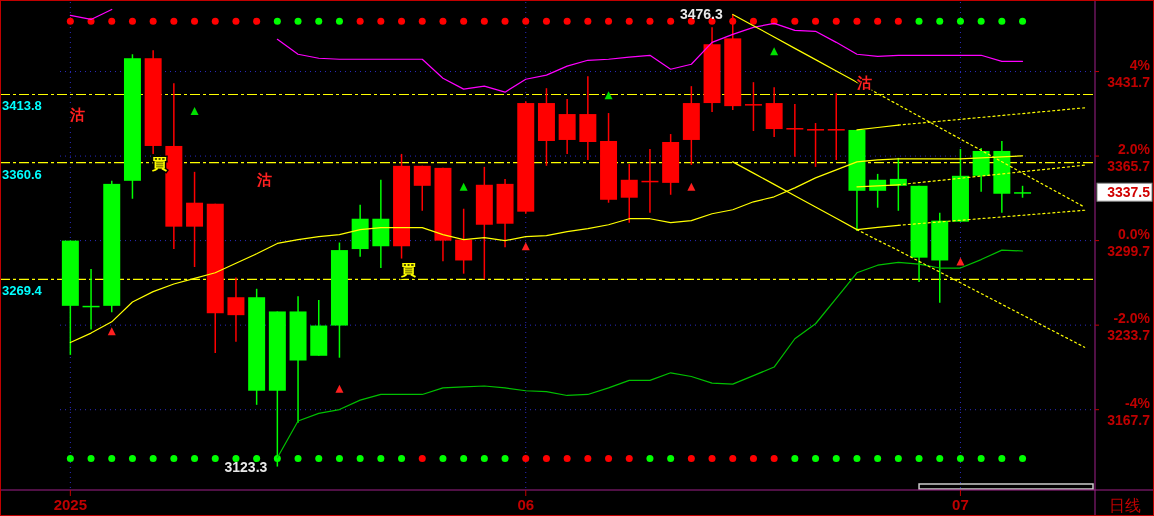 This screenshot has width=1154, height=516. I want to click on x-tick-label: 07, so click(960, 504).